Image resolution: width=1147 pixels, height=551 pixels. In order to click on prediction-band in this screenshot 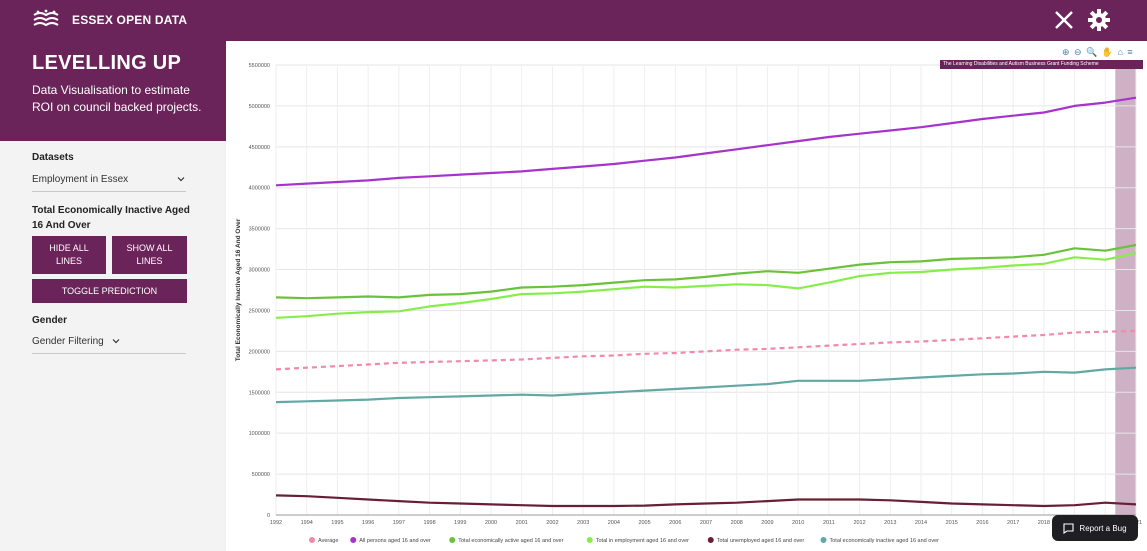, I will do `click(1125, 290)`.